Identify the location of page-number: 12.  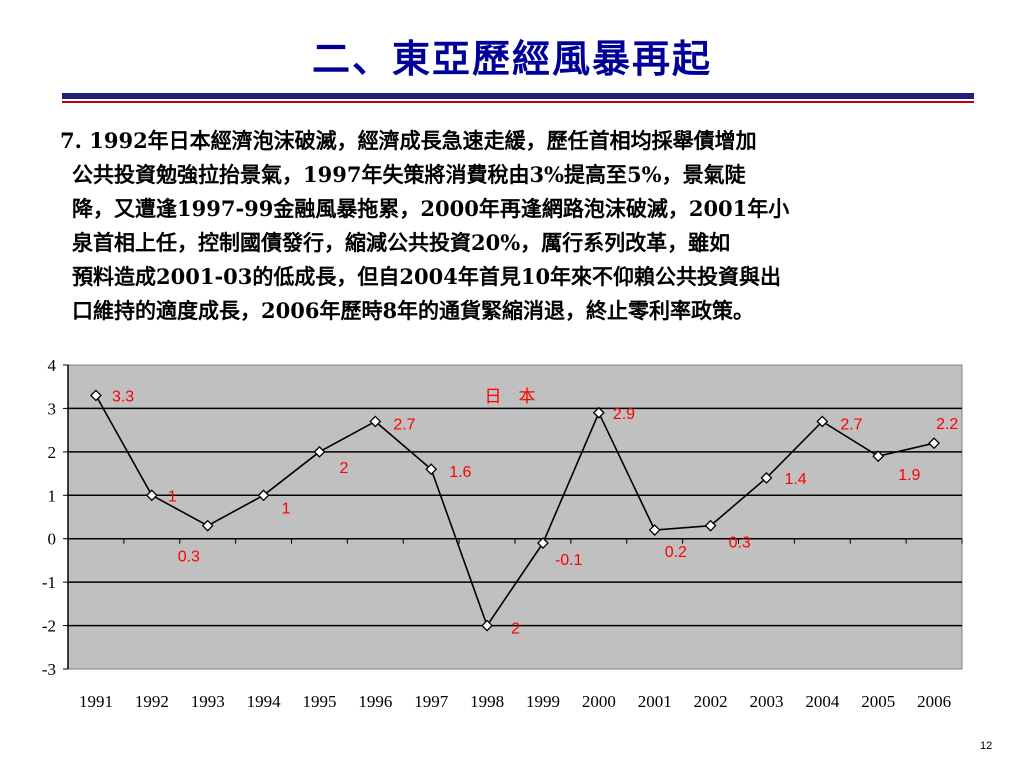
(986, 746).